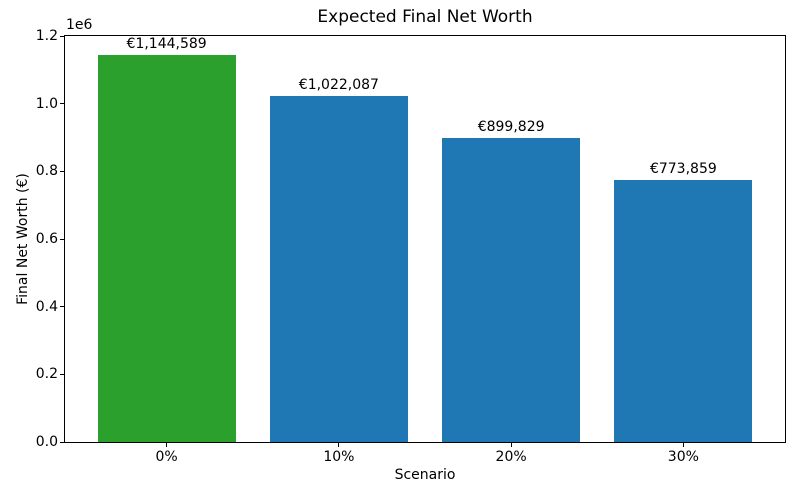  I want to click on y-axis-offset-text: 1e6, so click(79, 25).